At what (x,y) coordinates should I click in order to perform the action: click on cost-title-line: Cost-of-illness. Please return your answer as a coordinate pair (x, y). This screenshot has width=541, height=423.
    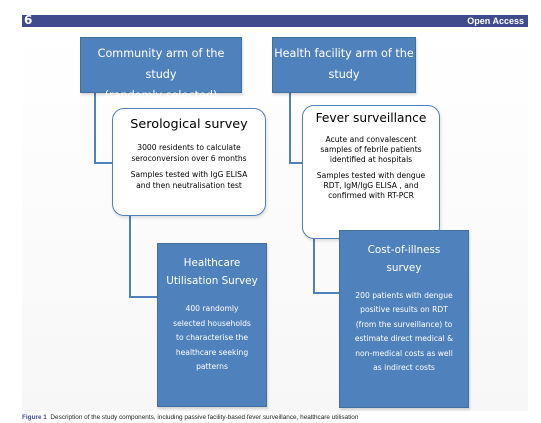
    Looking at the image, I should click on (404, 250).